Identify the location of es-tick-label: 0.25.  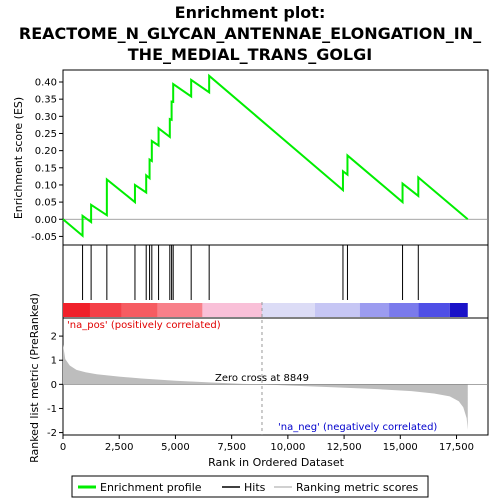
(46, 134).